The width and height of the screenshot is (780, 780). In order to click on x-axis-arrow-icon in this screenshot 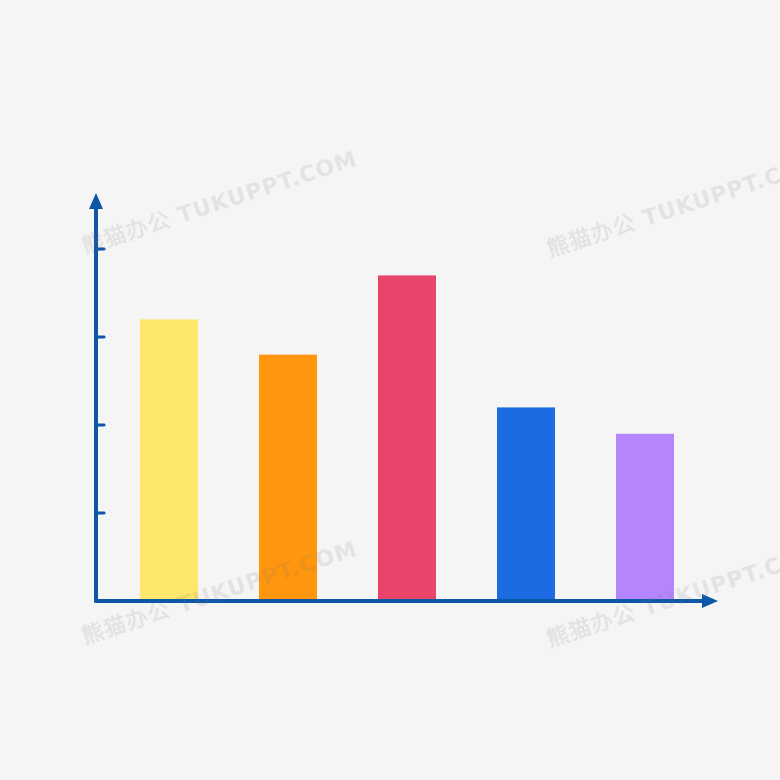, I will do `click(710, 601)`.